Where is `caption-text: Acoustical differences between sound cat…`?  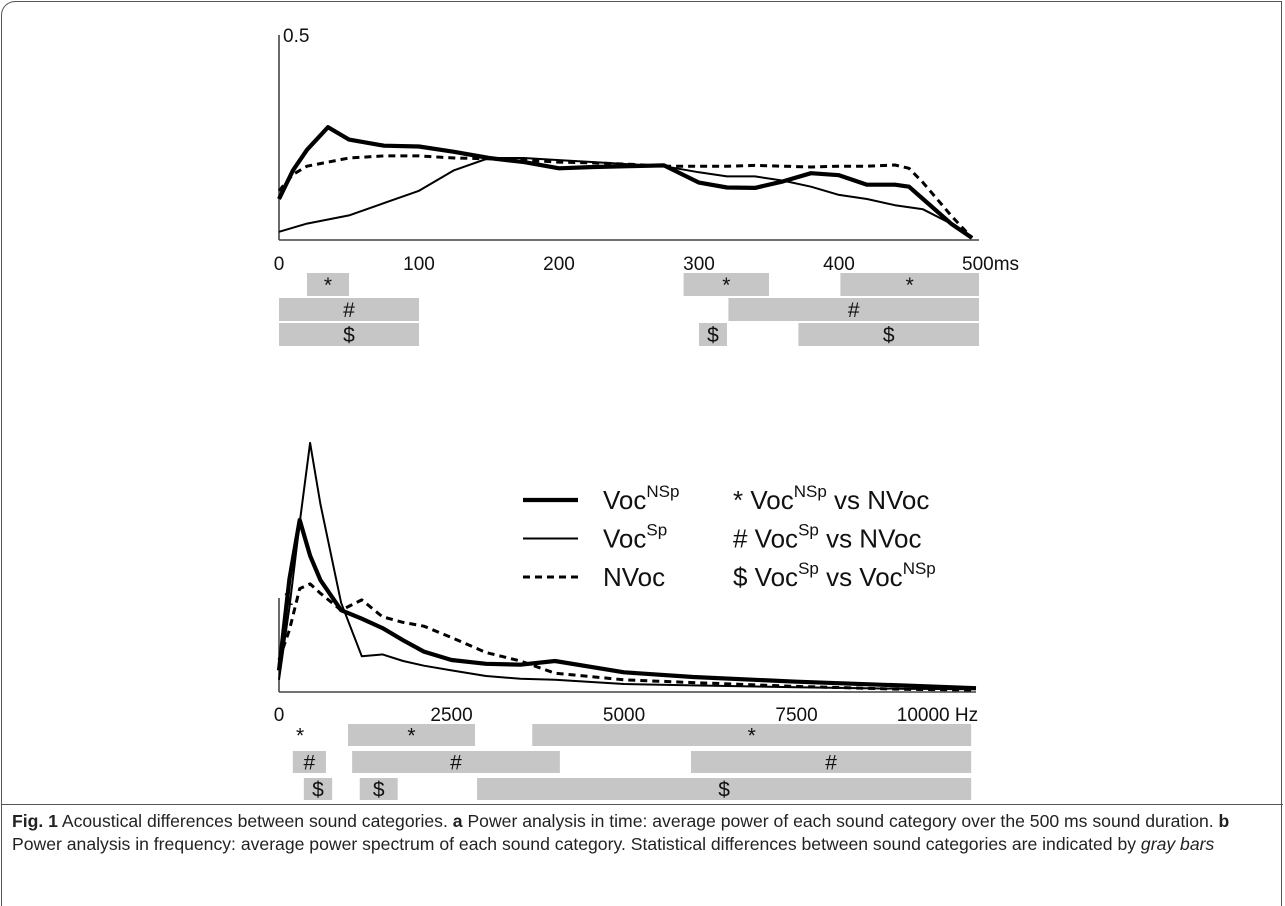 caption-text: Acoustical differences between sound cat… is located at coordinates (255, 821).